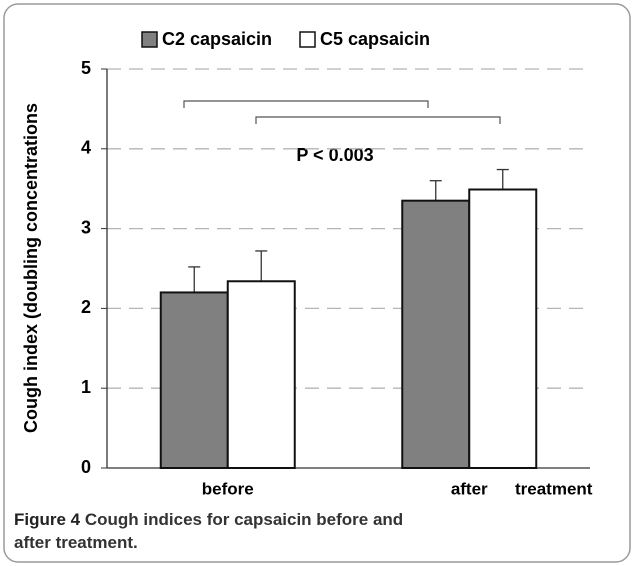 This screenshot has height=566, width=634. Describe the element at coordinates (86, 387) in the screenshot. I see `y-tick-label: 1` at that location.